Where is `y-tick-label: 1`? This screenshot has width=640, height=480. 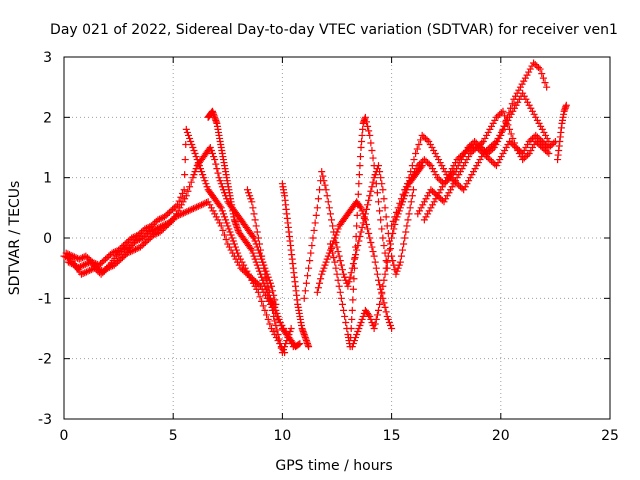
y-tick-label: 1 is located at coordinates (47, 179).